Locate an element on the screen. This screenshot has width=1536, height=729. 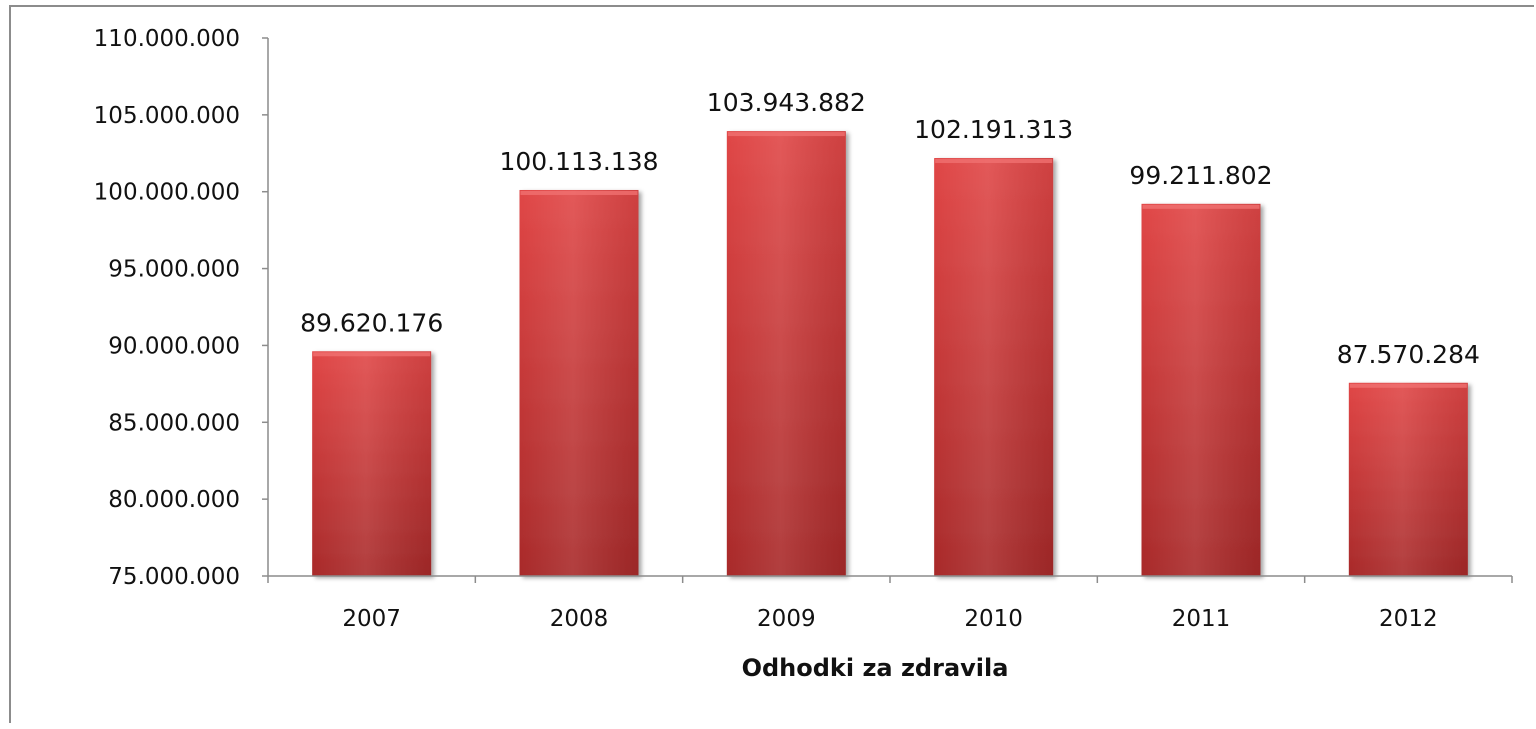
y-tick-label: 90.000.000 is located at coordinates (174, 346).